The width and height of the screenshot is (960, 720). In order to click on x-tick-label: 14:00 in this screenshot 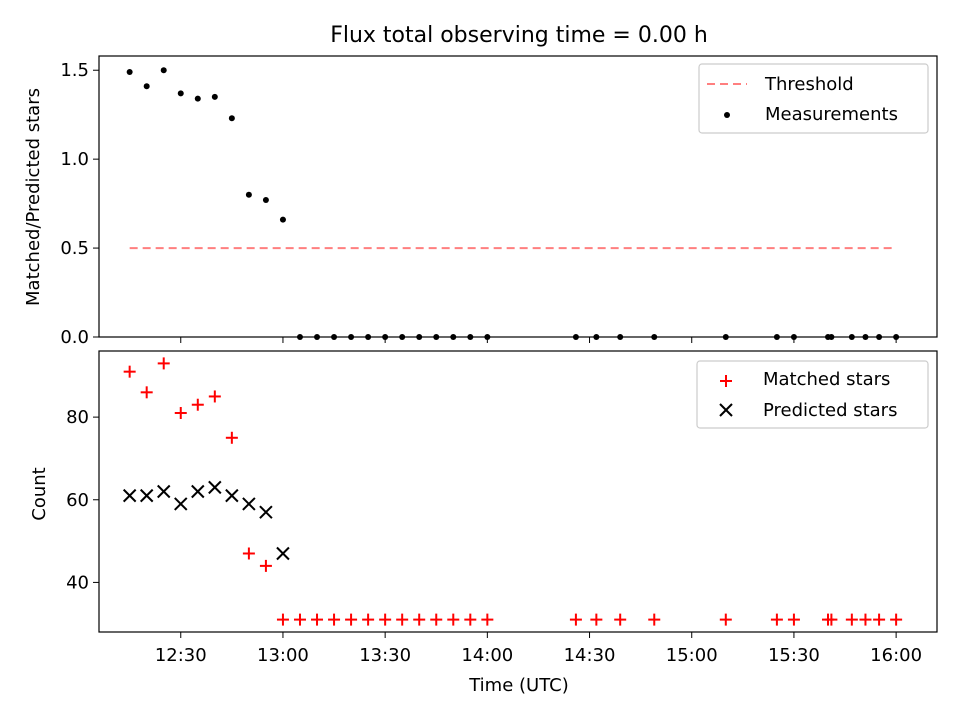, I will do `click(487, 655)`.